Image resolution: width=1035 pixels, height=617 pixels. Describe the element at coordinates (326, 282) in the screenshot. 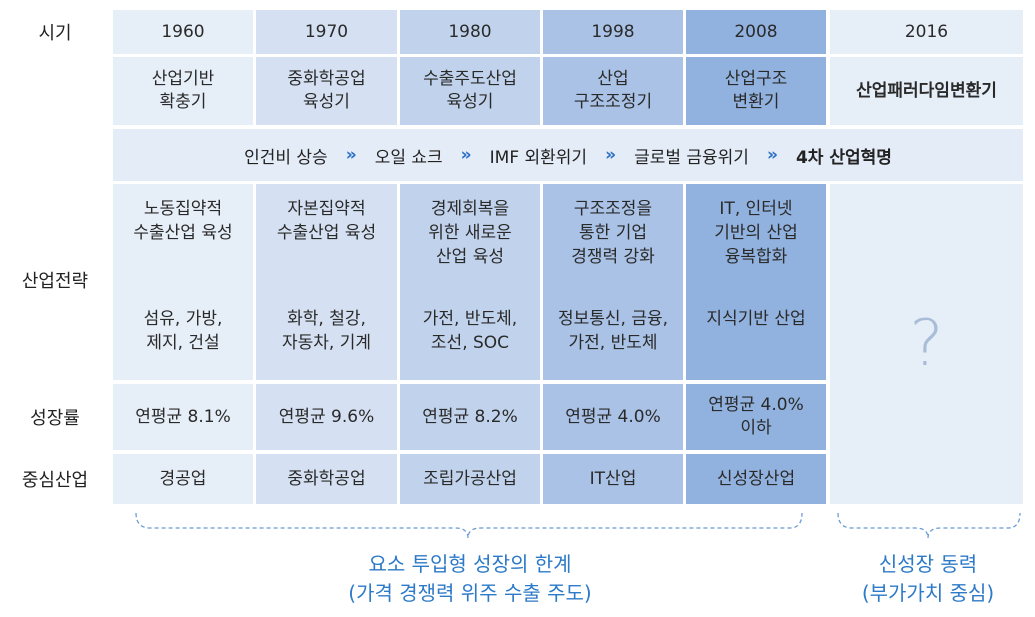

I see `strategy-cell-1970: 자본집약적 수출산업 육성 화학, 철강, 자동차, 기계` at that location.